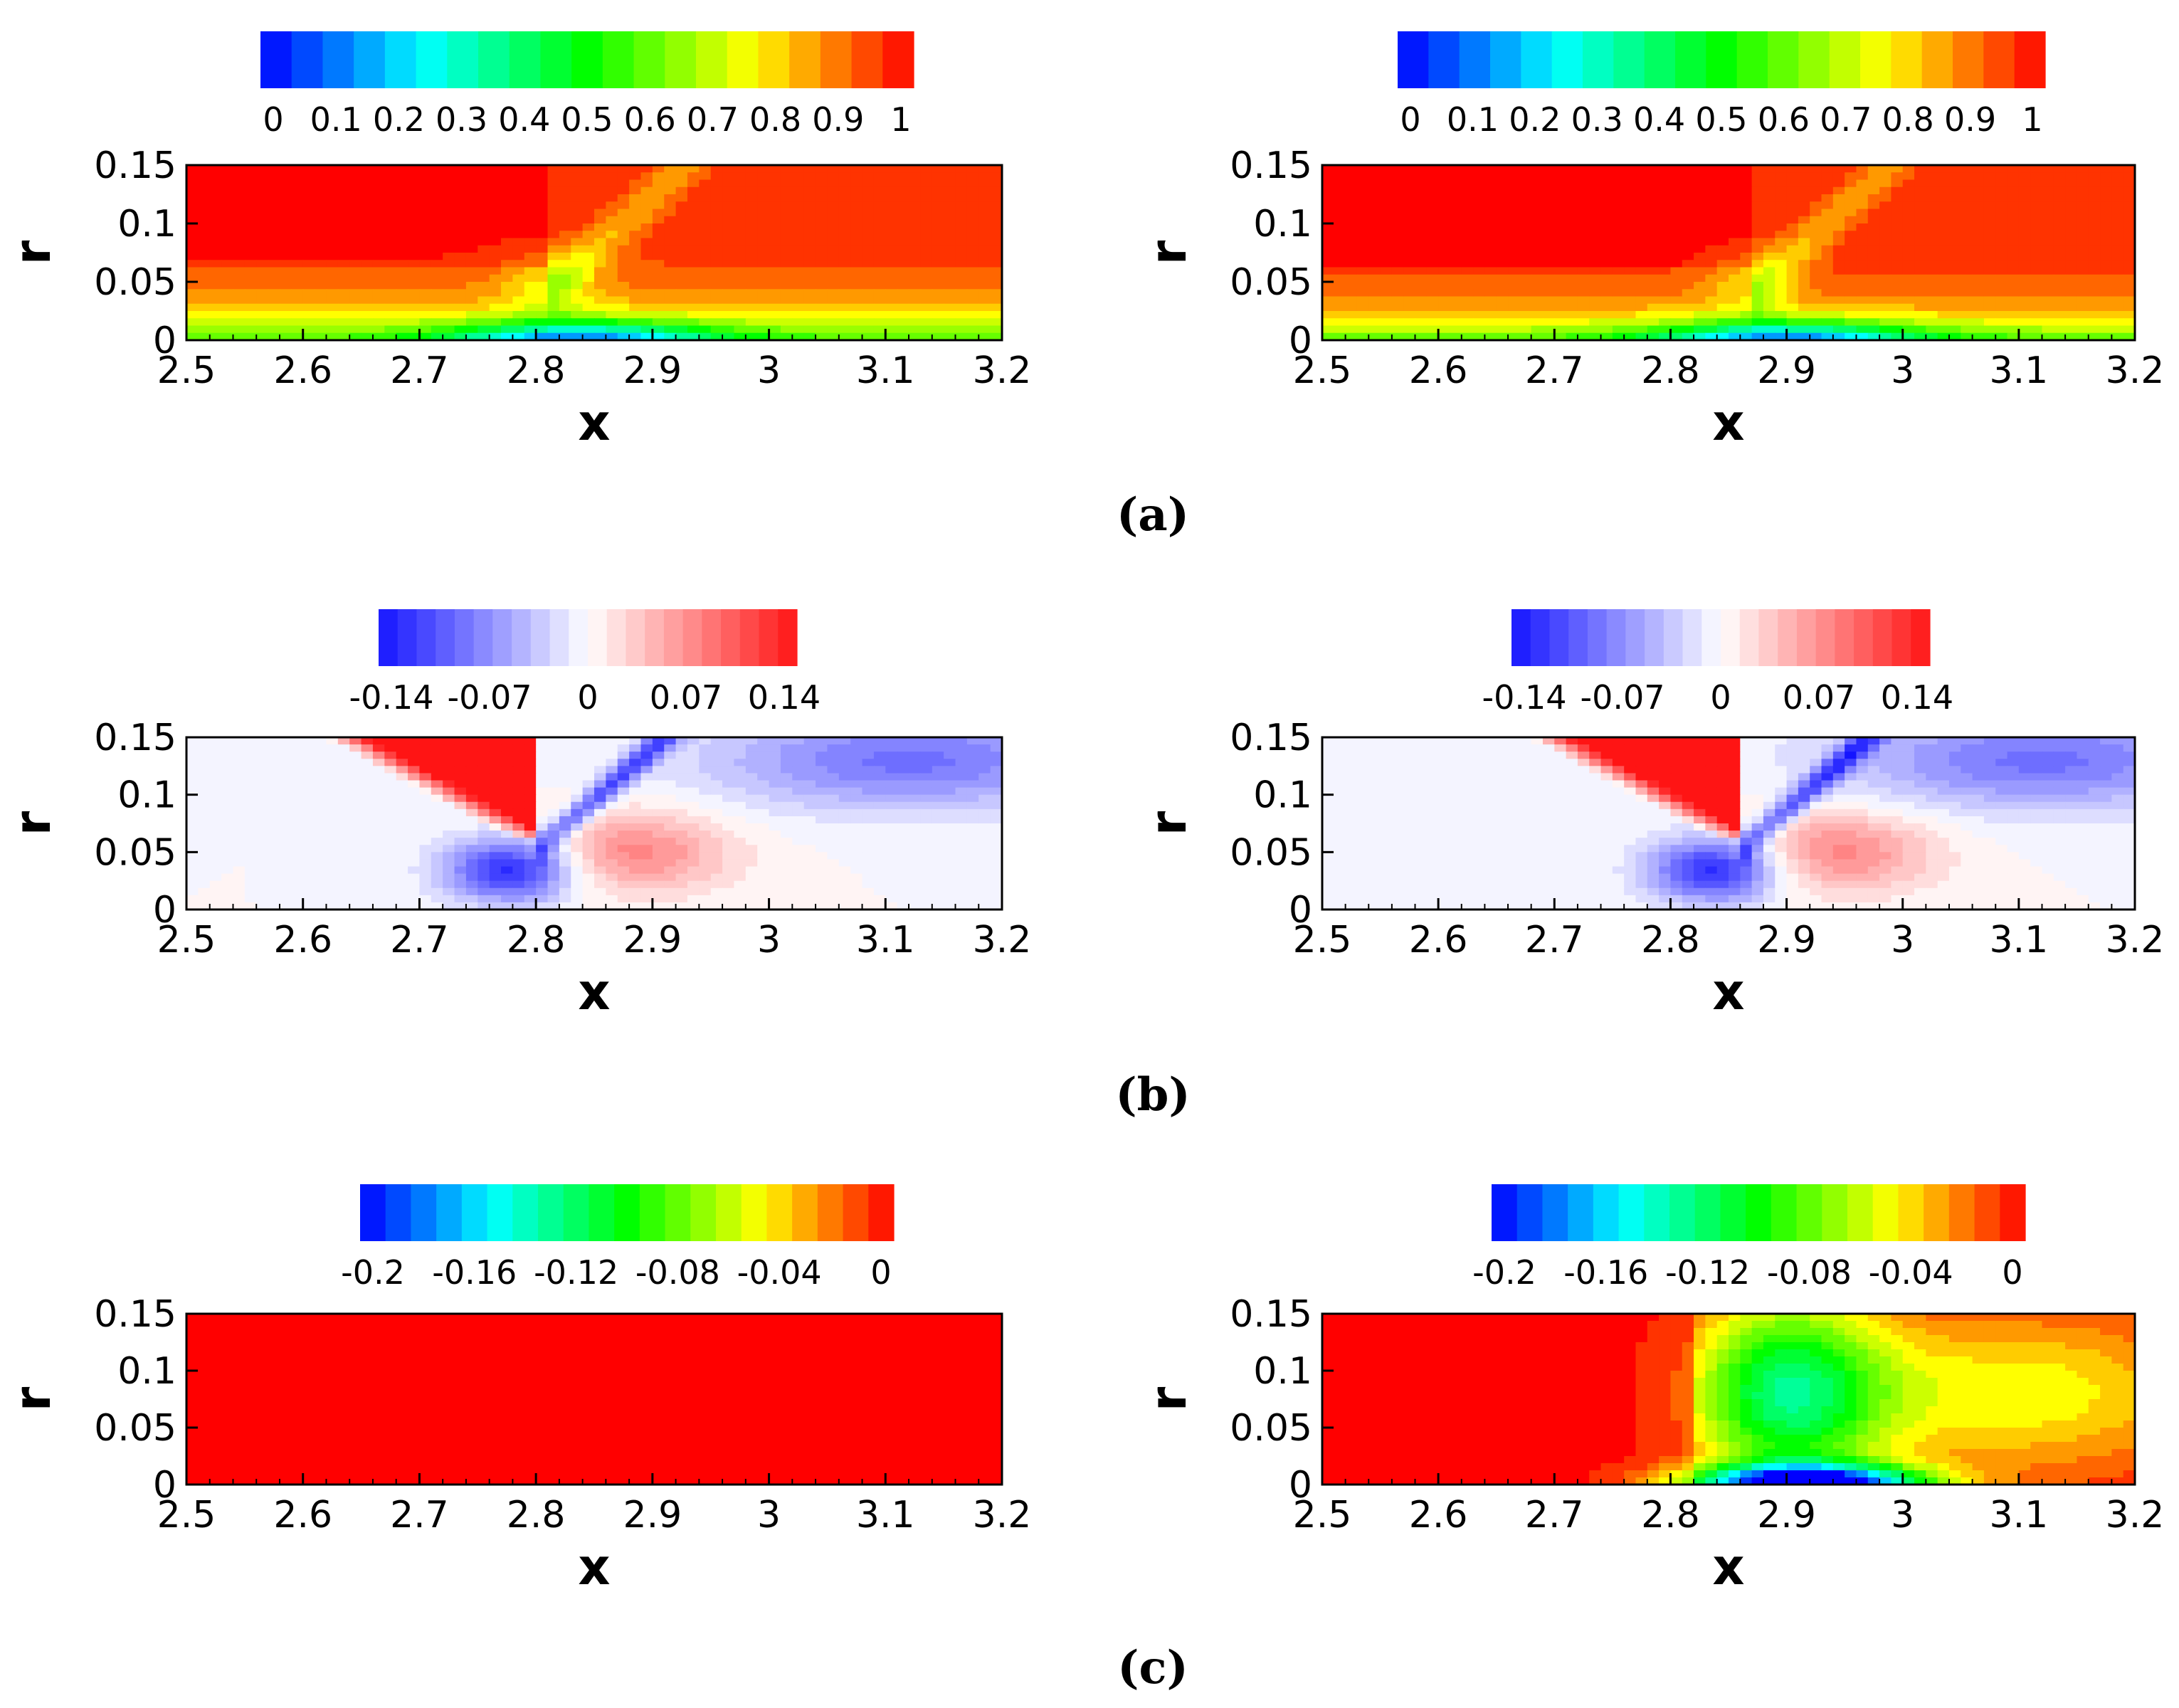 Image resolution: width=2179 pixels, height=1708 pixels. What do you see at coordinates (164, 341) in the screenshot?
I see `y-tick-label: 0` at bounding box center [164, 341].